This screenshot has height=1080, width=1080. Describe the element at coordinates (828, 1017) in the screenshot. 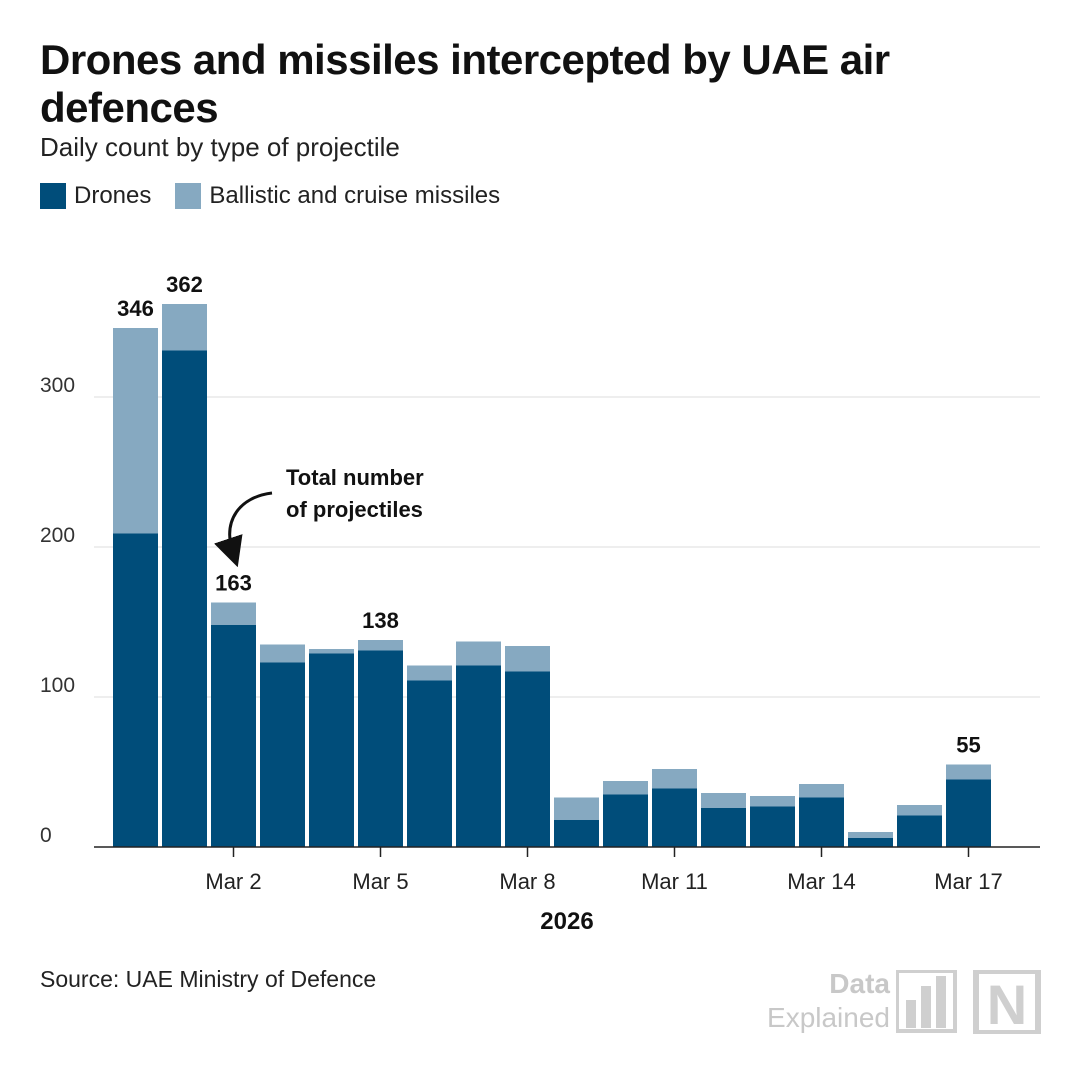

I see `brand-text-explained: Explained` at that location.